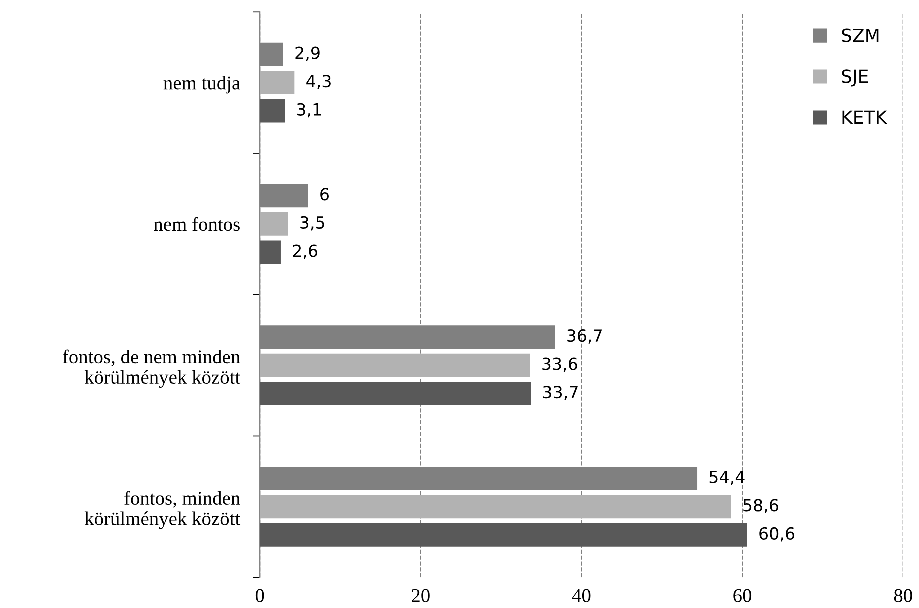 This screenshot has height=608, width=919. Describe the element at coordinates (743, 595) in the screenshot. I see `x-tick-label: 60` at that location.